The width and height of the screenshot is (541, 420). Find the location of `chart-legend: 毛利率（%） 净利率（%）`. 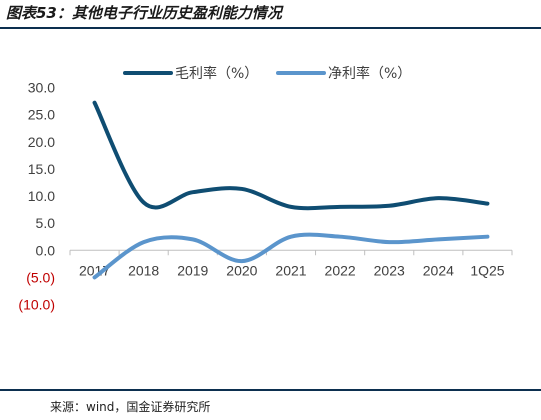

chart-legend: 毛利率（%） 净利率（%） is located at coordinates (267, 73).